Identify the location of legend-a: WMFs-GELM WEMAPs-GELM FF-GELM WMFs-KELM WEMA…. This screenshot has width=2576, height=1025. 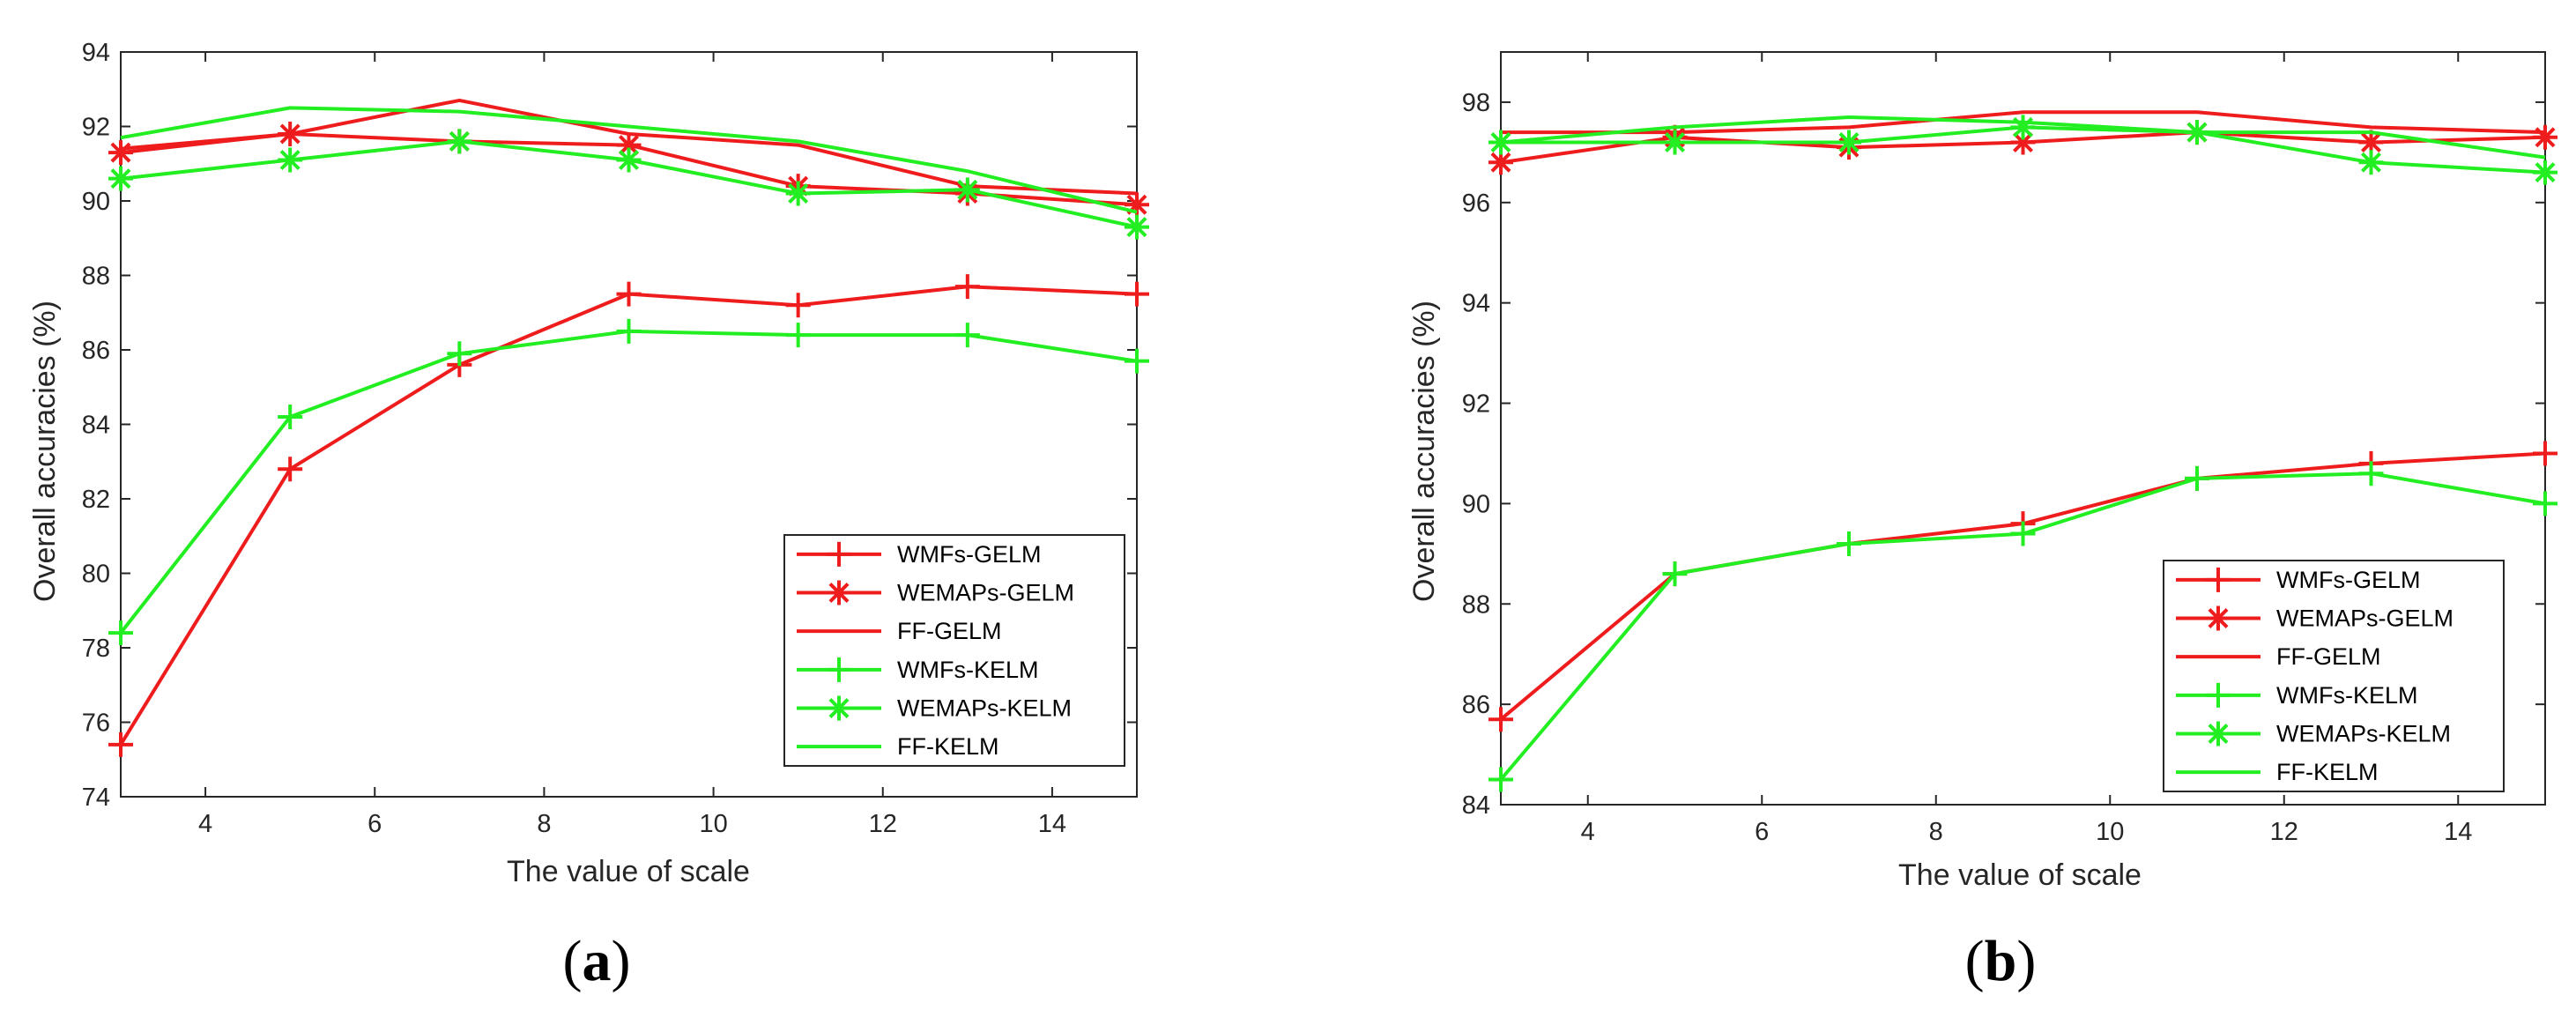
(954, 650).